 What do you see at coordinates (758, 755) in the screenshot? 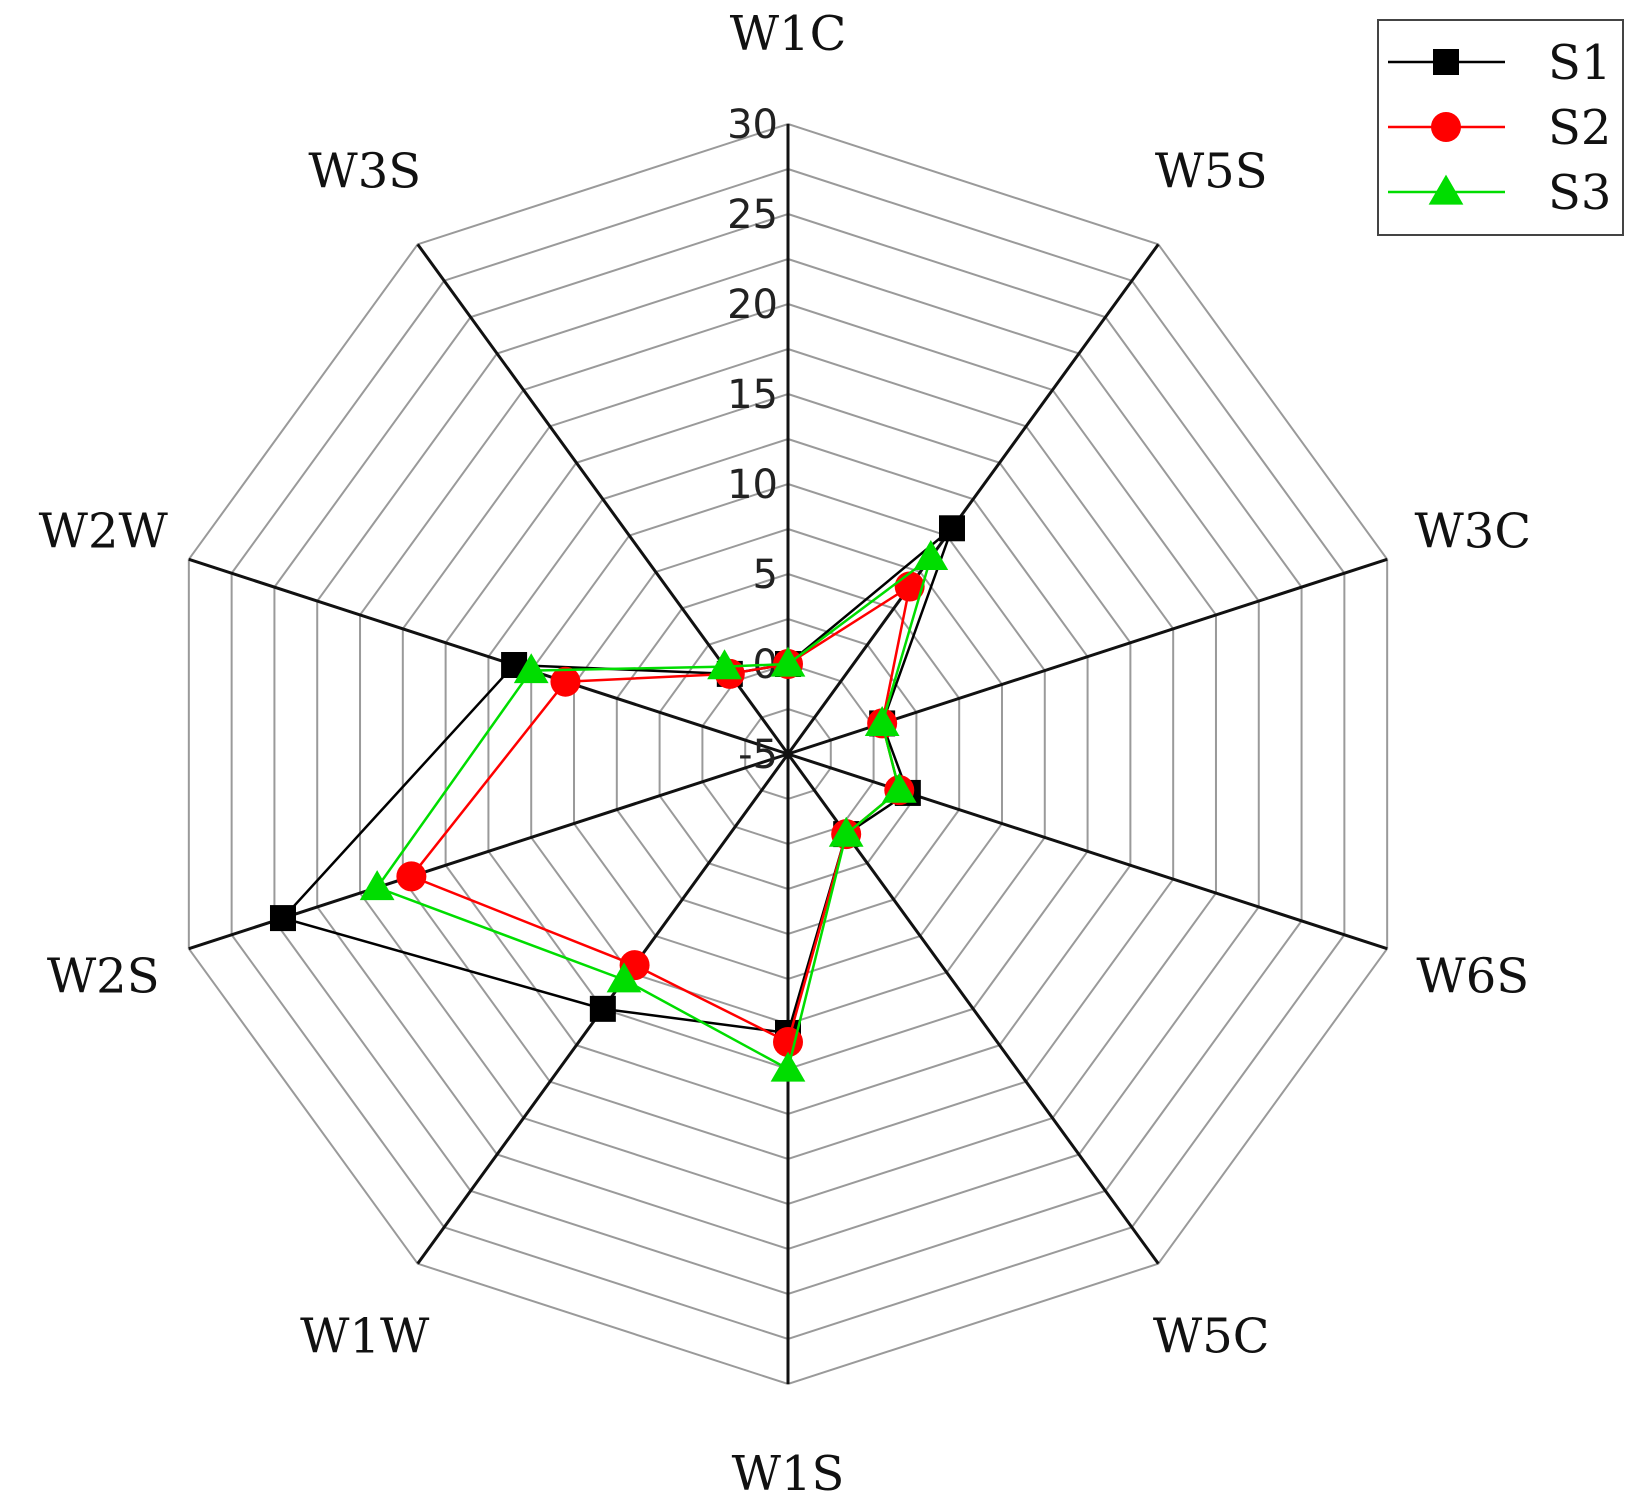
I see `tick-label: -5` at bounding box center [758, 755].